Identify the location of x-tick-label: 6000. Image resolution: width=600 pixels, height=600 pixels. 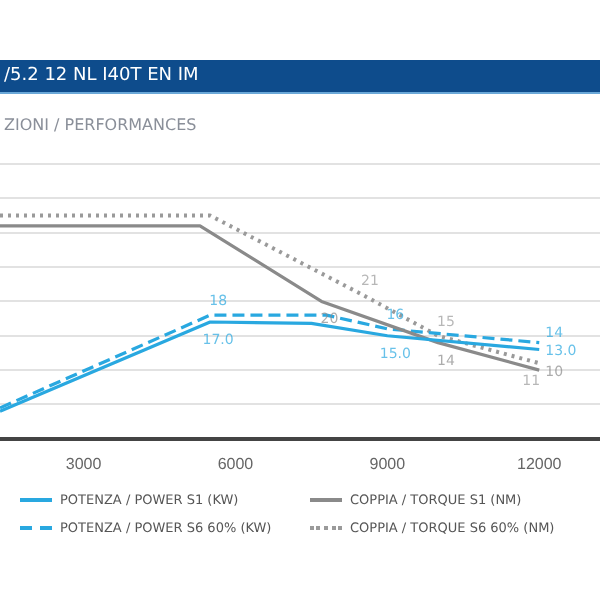
(236, 463).